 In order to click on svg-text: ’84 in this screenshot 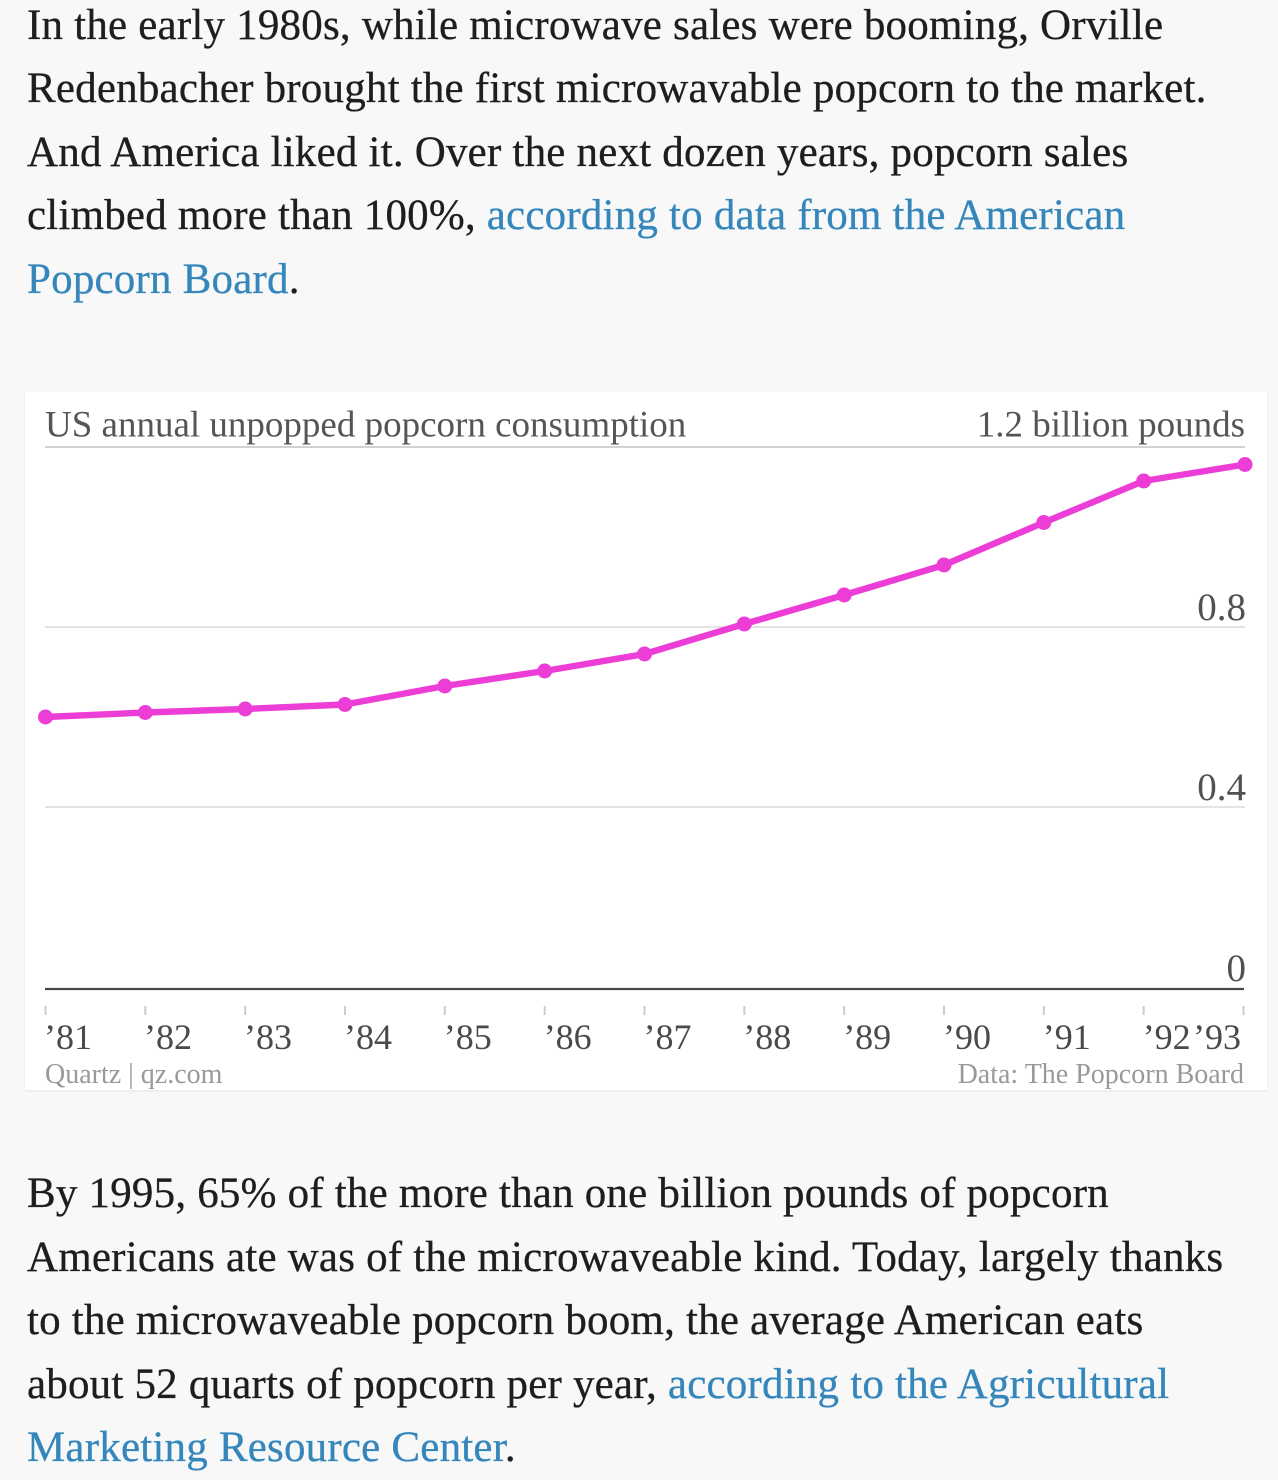, I will do `click(368, 1037)`.